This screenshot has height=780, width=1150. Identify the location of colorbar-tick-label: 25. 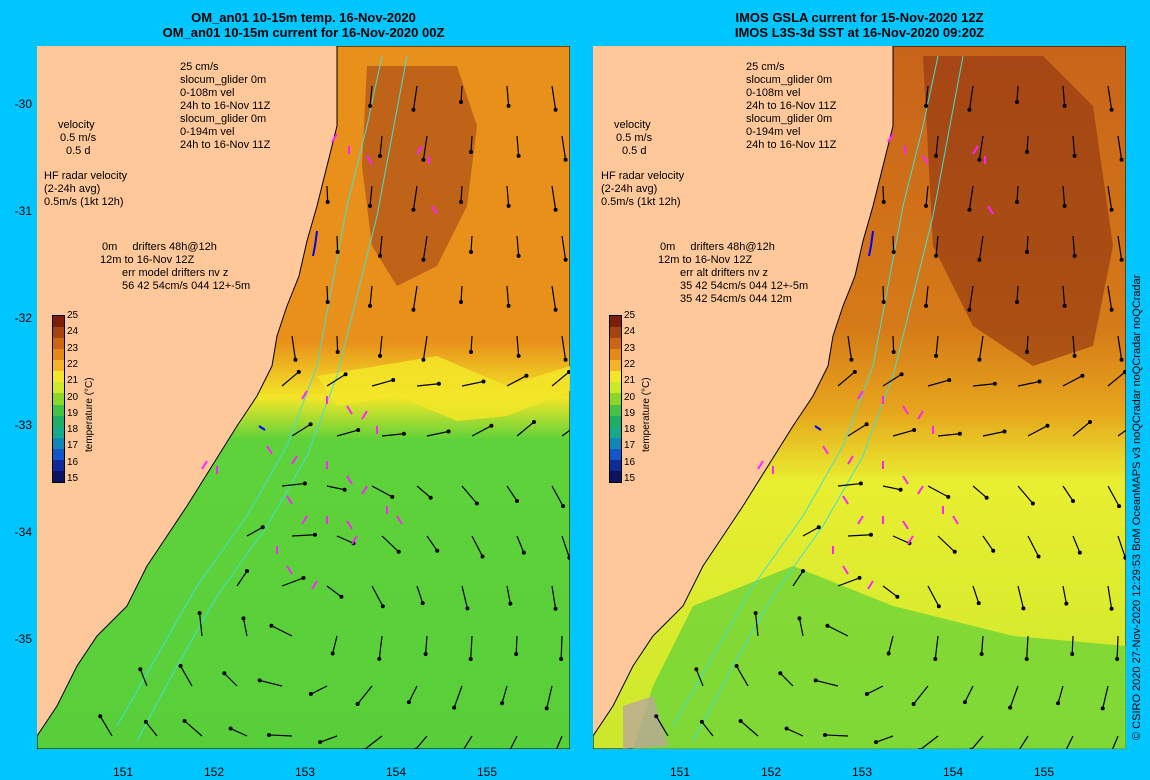
(73, 315).